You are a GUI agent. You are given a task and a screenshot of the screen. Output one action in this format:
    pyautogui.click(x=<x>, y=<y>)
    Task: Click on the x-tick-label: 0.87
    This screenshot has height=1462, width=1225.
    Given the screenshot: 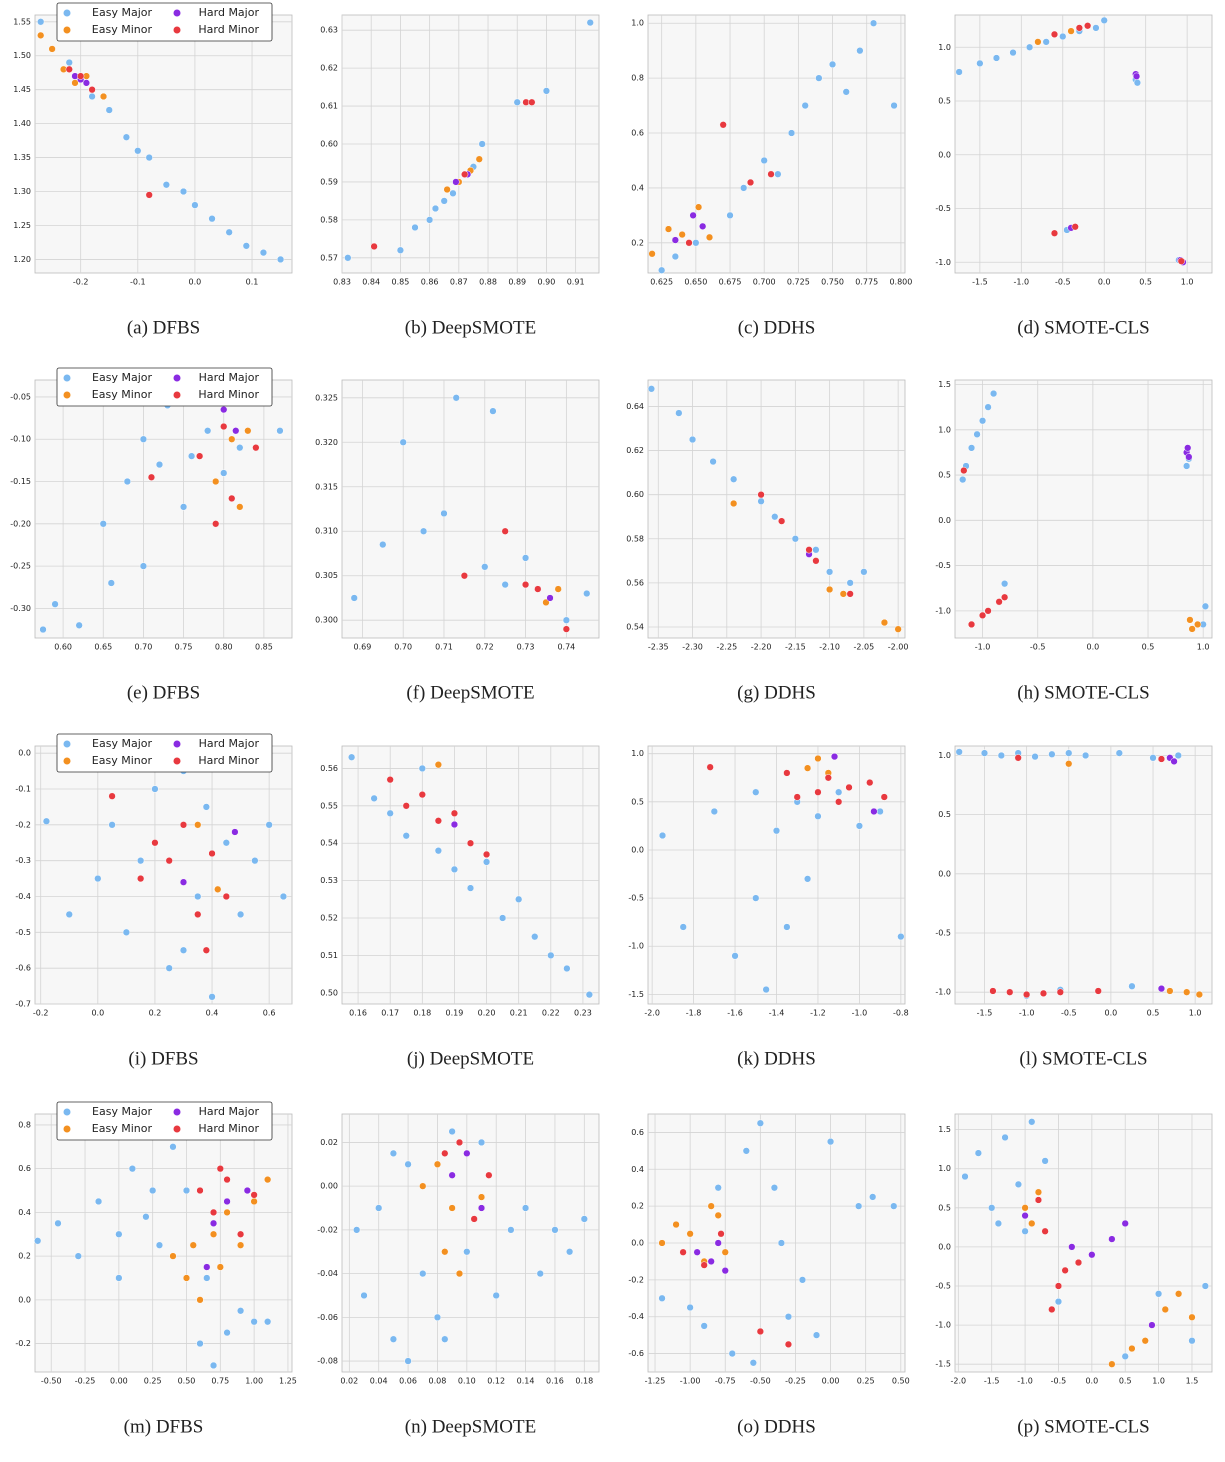 What is the action you would take?
    pyautogui.click(x=459, y=282)
    